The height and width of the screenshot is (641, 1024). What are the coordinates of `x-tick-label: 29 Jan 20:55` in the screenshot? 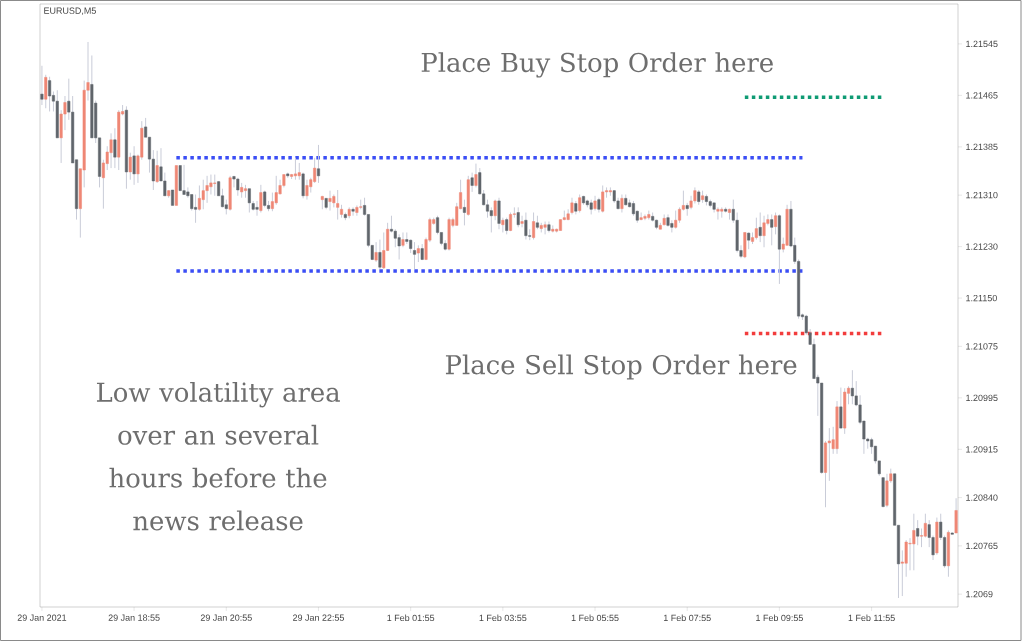 It's located at (226, 617).